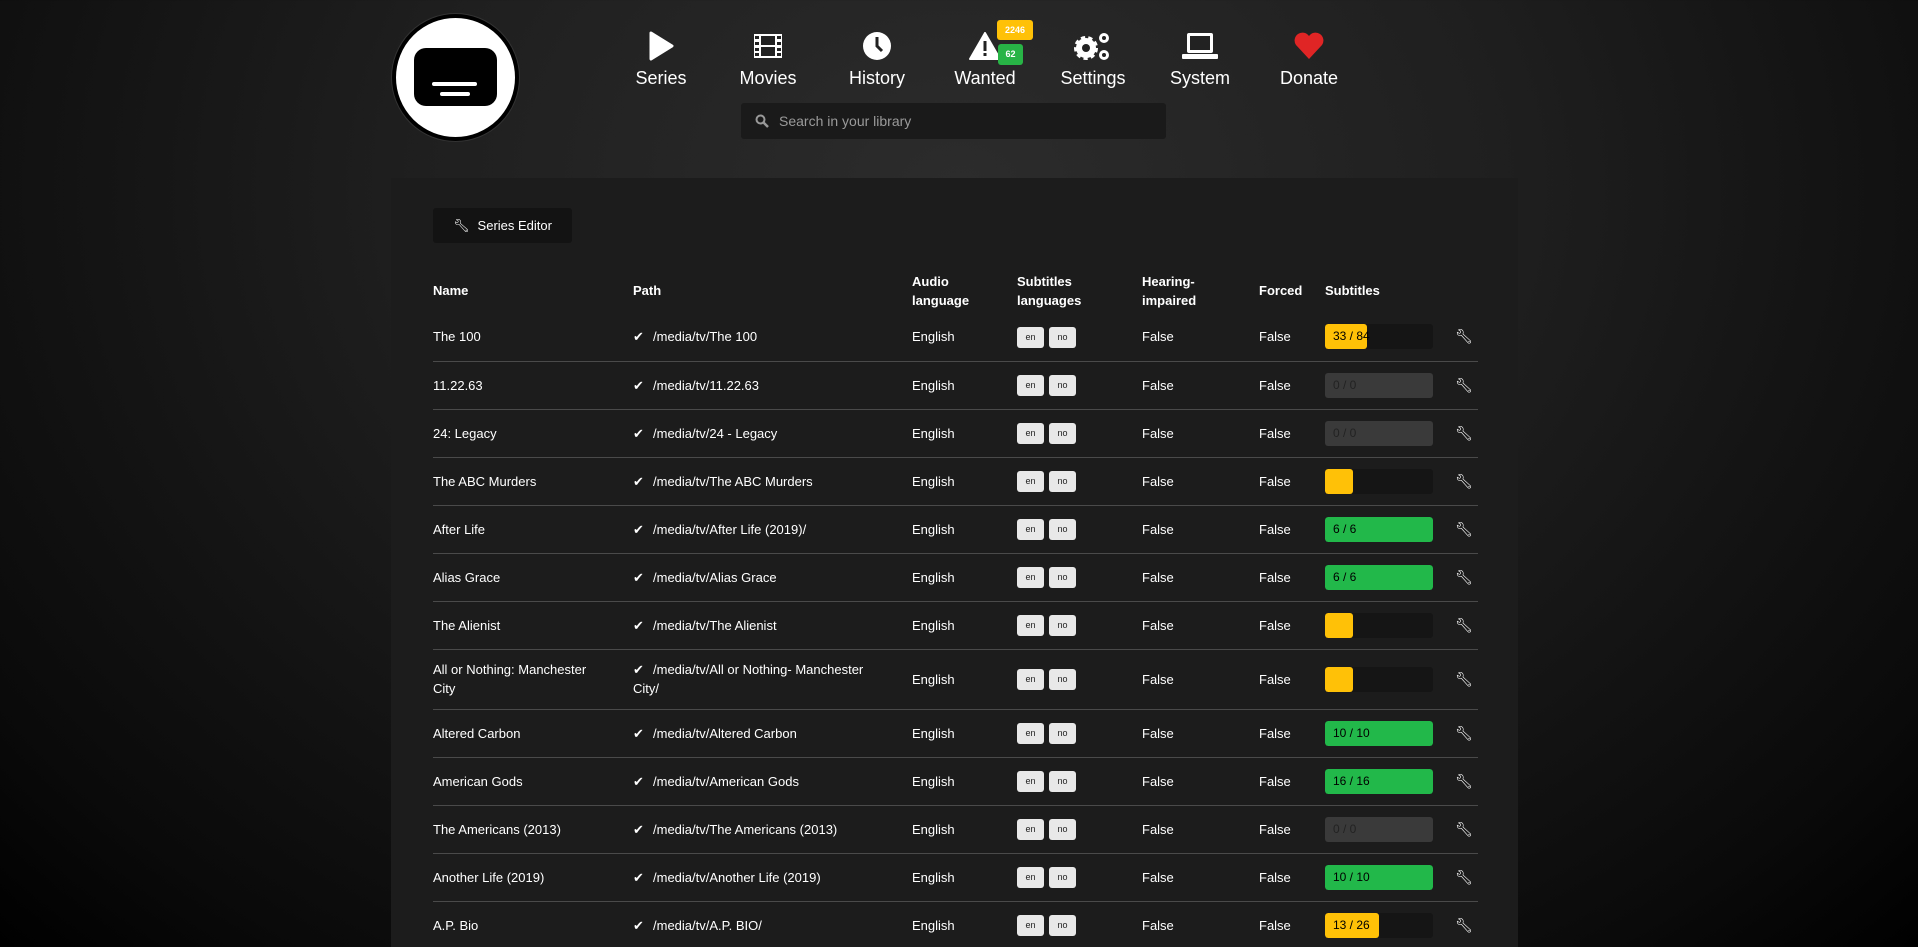 The height and width of the screenshot is (947, 1918). I want to click on search-input, so click(959, 121).